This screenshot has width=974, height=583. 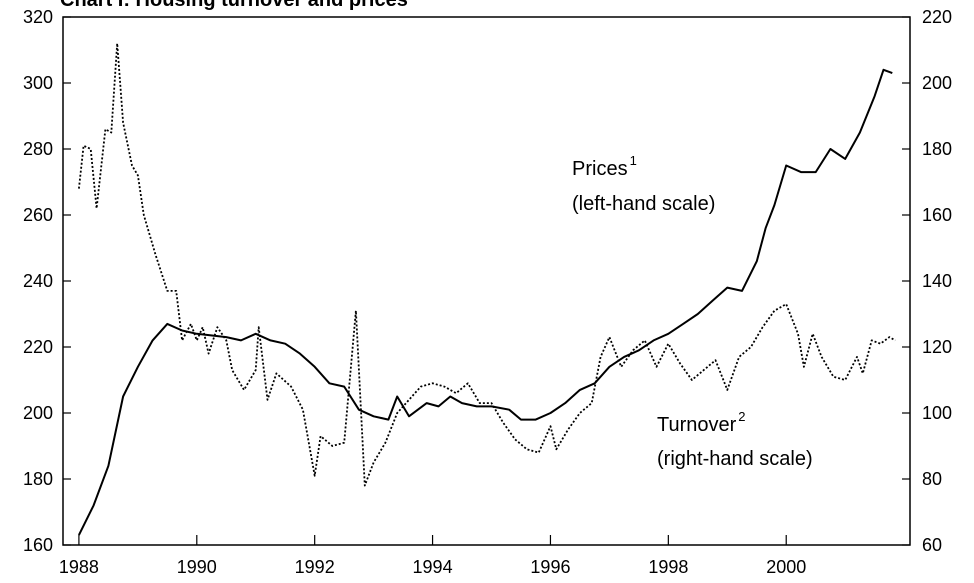 What do you see at coordinates (735, 459) in the screenshot?
I see `annotation-note: (right-hand scale)` at bounding box center [735, 459].